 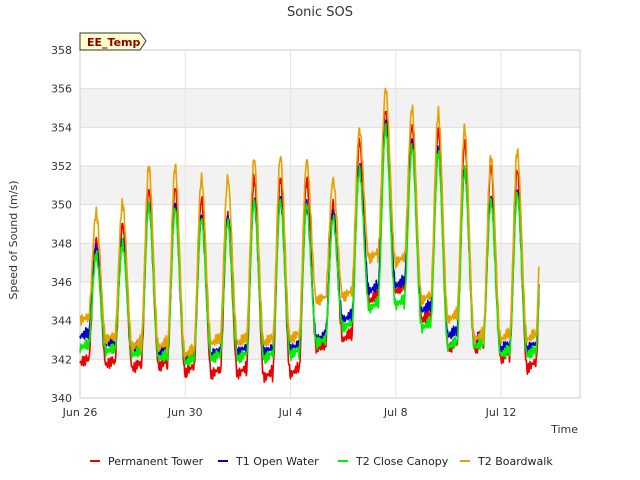 What do you see at coordinates (515, 461) in the screenshot?
I see `legend-label: T2 Boardwalk` at bounding box center [515, 461].